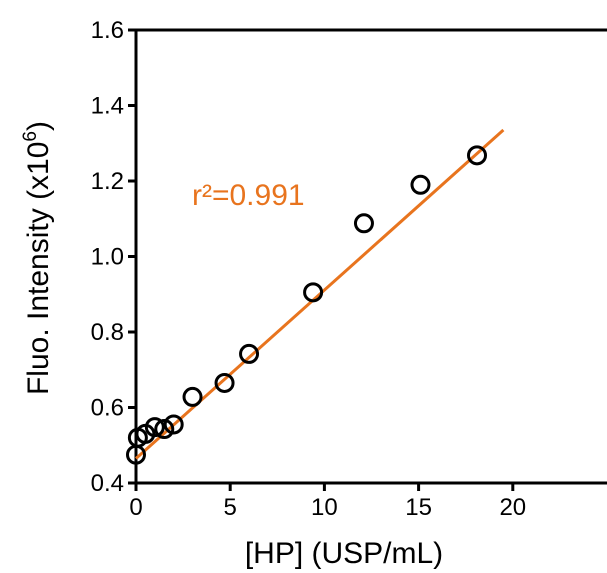  Describe the element at coordinates (324, 507) in the screenshot. I see `x-tick-label: 10` at that location.